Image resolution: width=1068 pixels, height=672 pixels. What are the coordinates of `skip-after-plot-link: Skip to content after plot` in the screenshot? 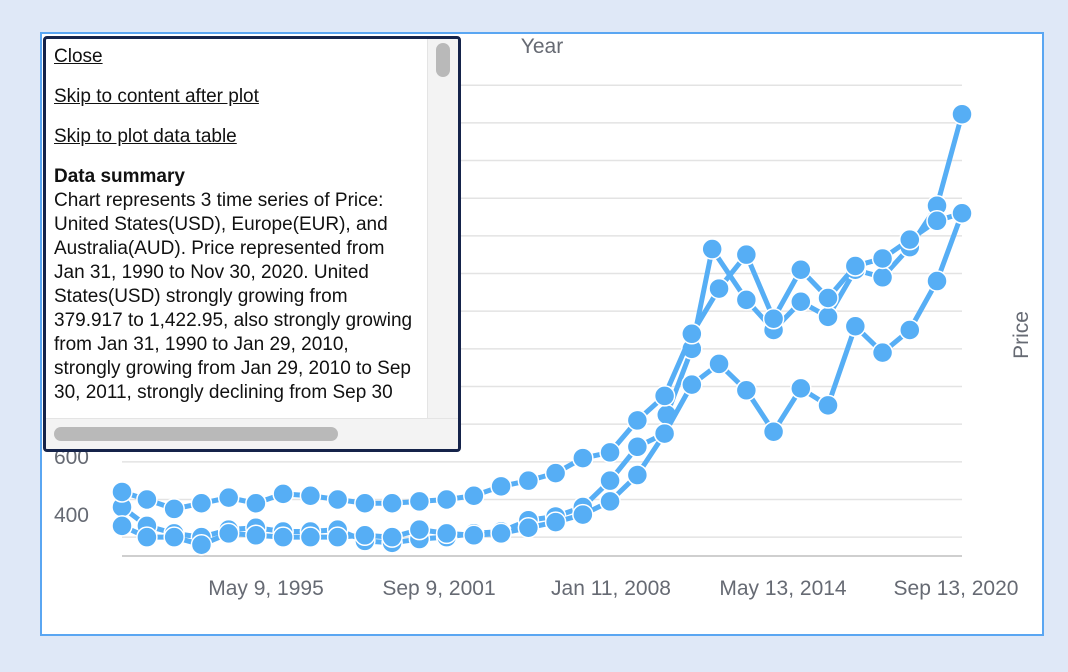 It's located at (156, 96).